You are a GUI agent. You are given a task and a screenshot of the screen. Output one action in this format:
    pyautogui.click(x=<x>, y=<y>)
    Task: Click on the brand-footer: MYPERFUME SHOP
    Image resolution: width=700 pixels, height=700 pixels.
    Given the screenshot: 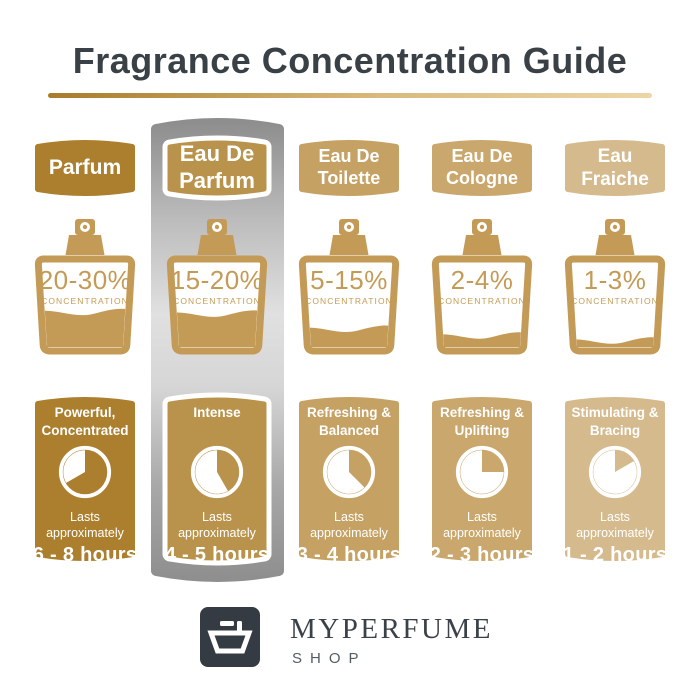 What is the action you would take?
    pyautogui.click(x=365, y=638)
    